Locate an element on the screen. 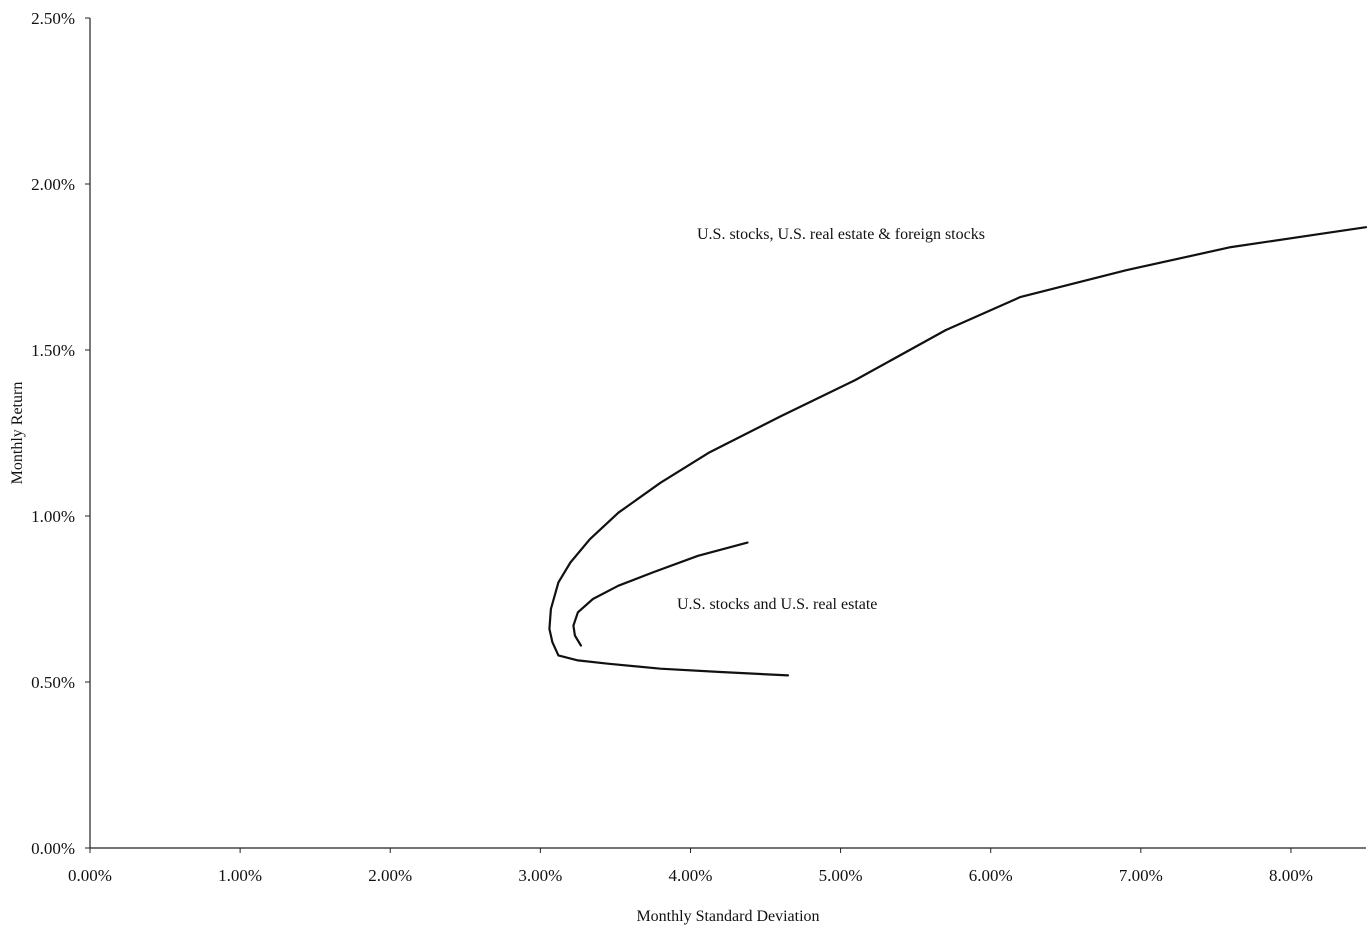 The height and width of the screenshot is (926, 1372). y-tick-label: 1.50% is located at coordinates (53, 350).